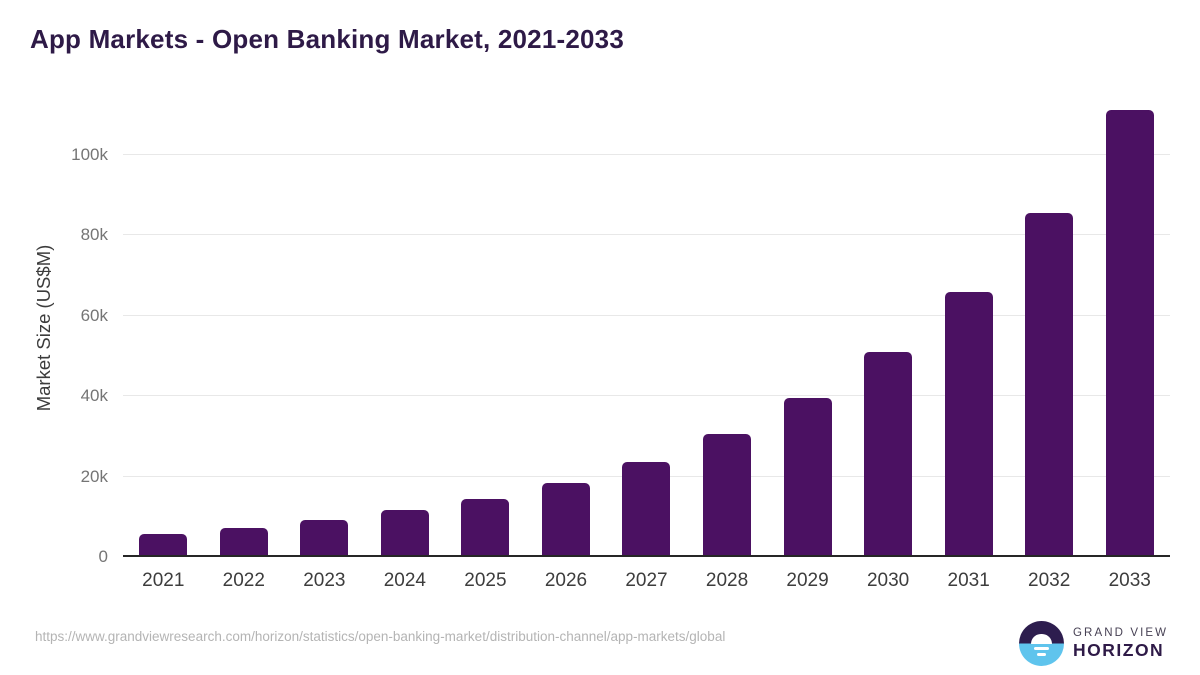 This screenshot has height=675, width=1200. I want to click on y-axis-tick-labels: 0 20k 40k 60k 80k 100k, so click(69, 333).